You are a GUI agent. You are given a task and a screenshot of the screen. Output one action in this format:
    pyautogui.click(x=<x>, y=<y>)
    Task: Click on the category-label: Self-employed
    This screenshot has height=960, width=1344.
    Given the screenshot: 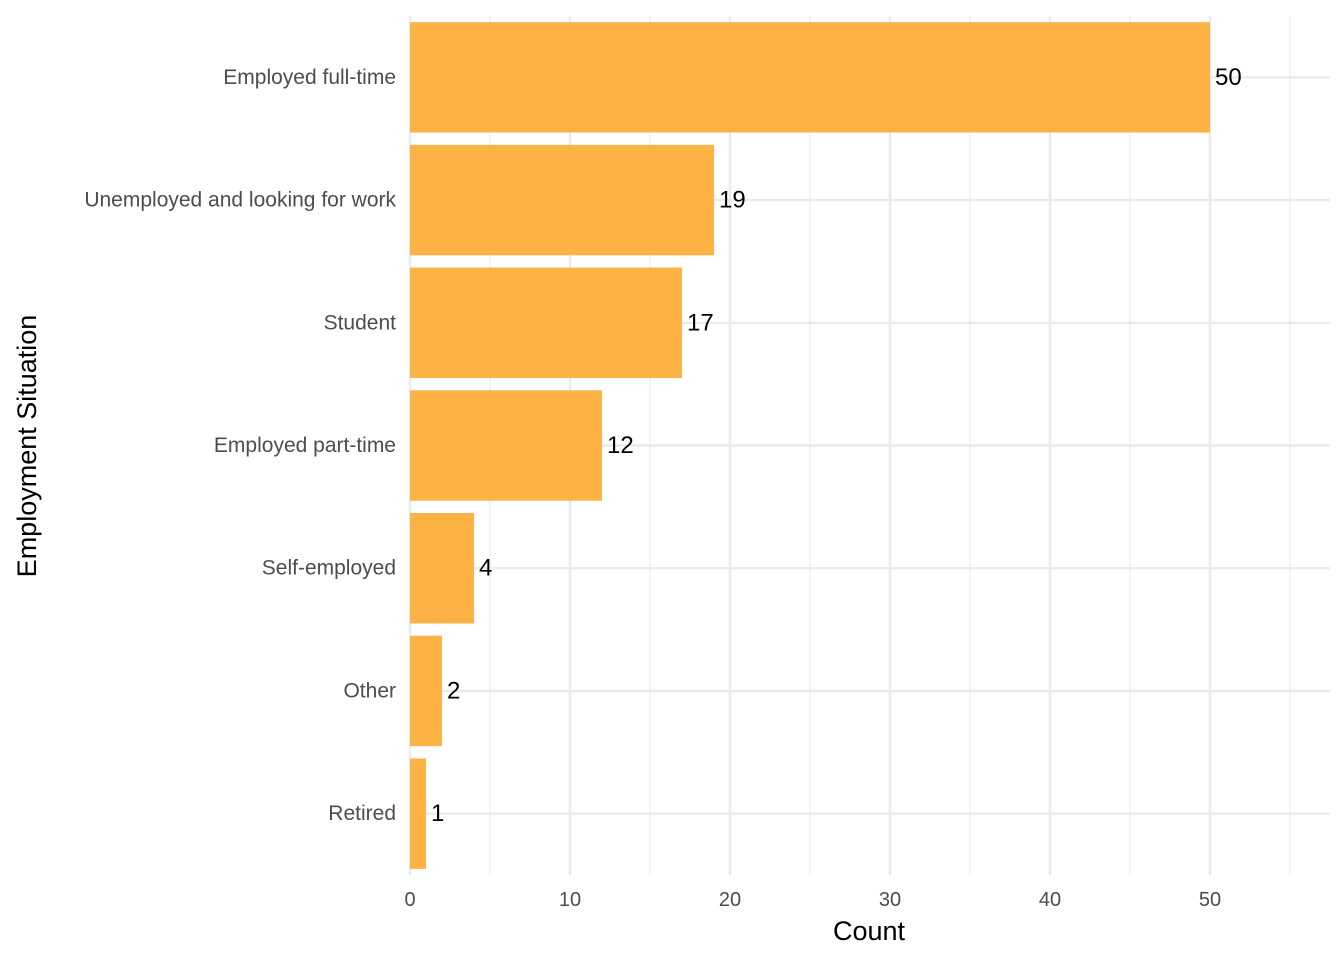 What is the action you would take?
    pyautogui.click(x=329, y=568)
    